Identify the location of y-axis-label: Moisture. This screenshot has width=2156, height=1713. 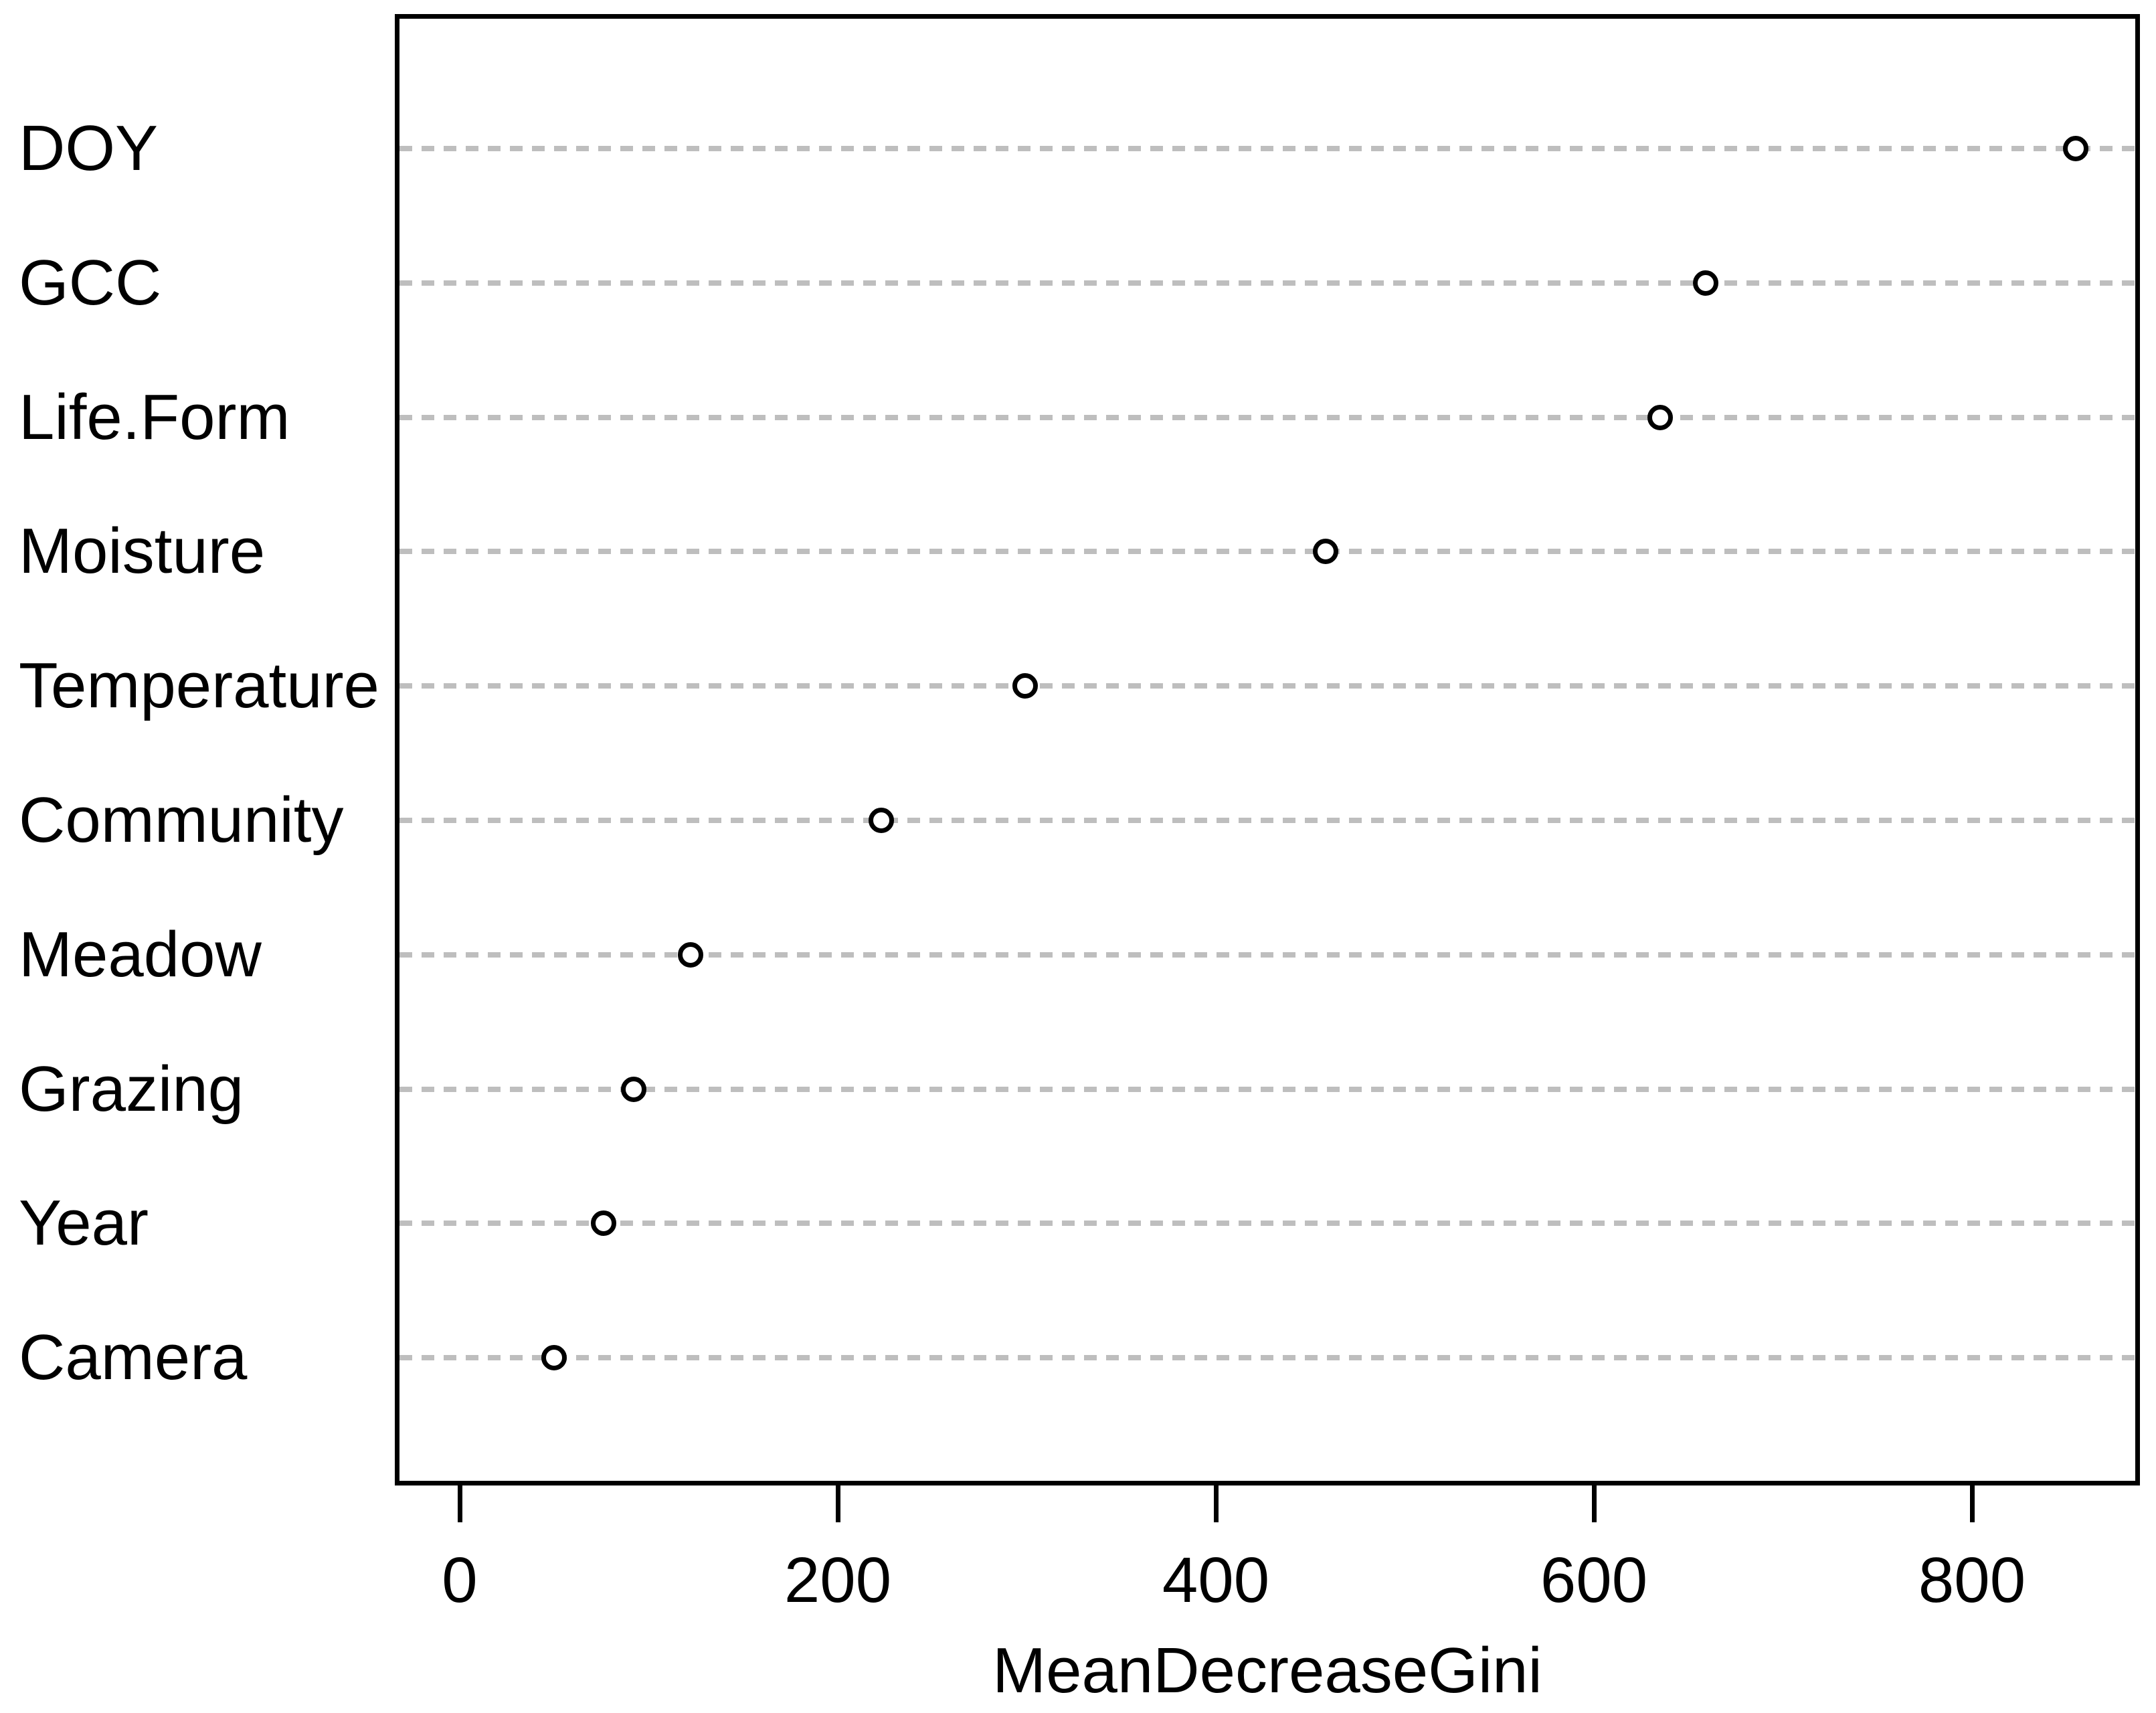
(142, 551).